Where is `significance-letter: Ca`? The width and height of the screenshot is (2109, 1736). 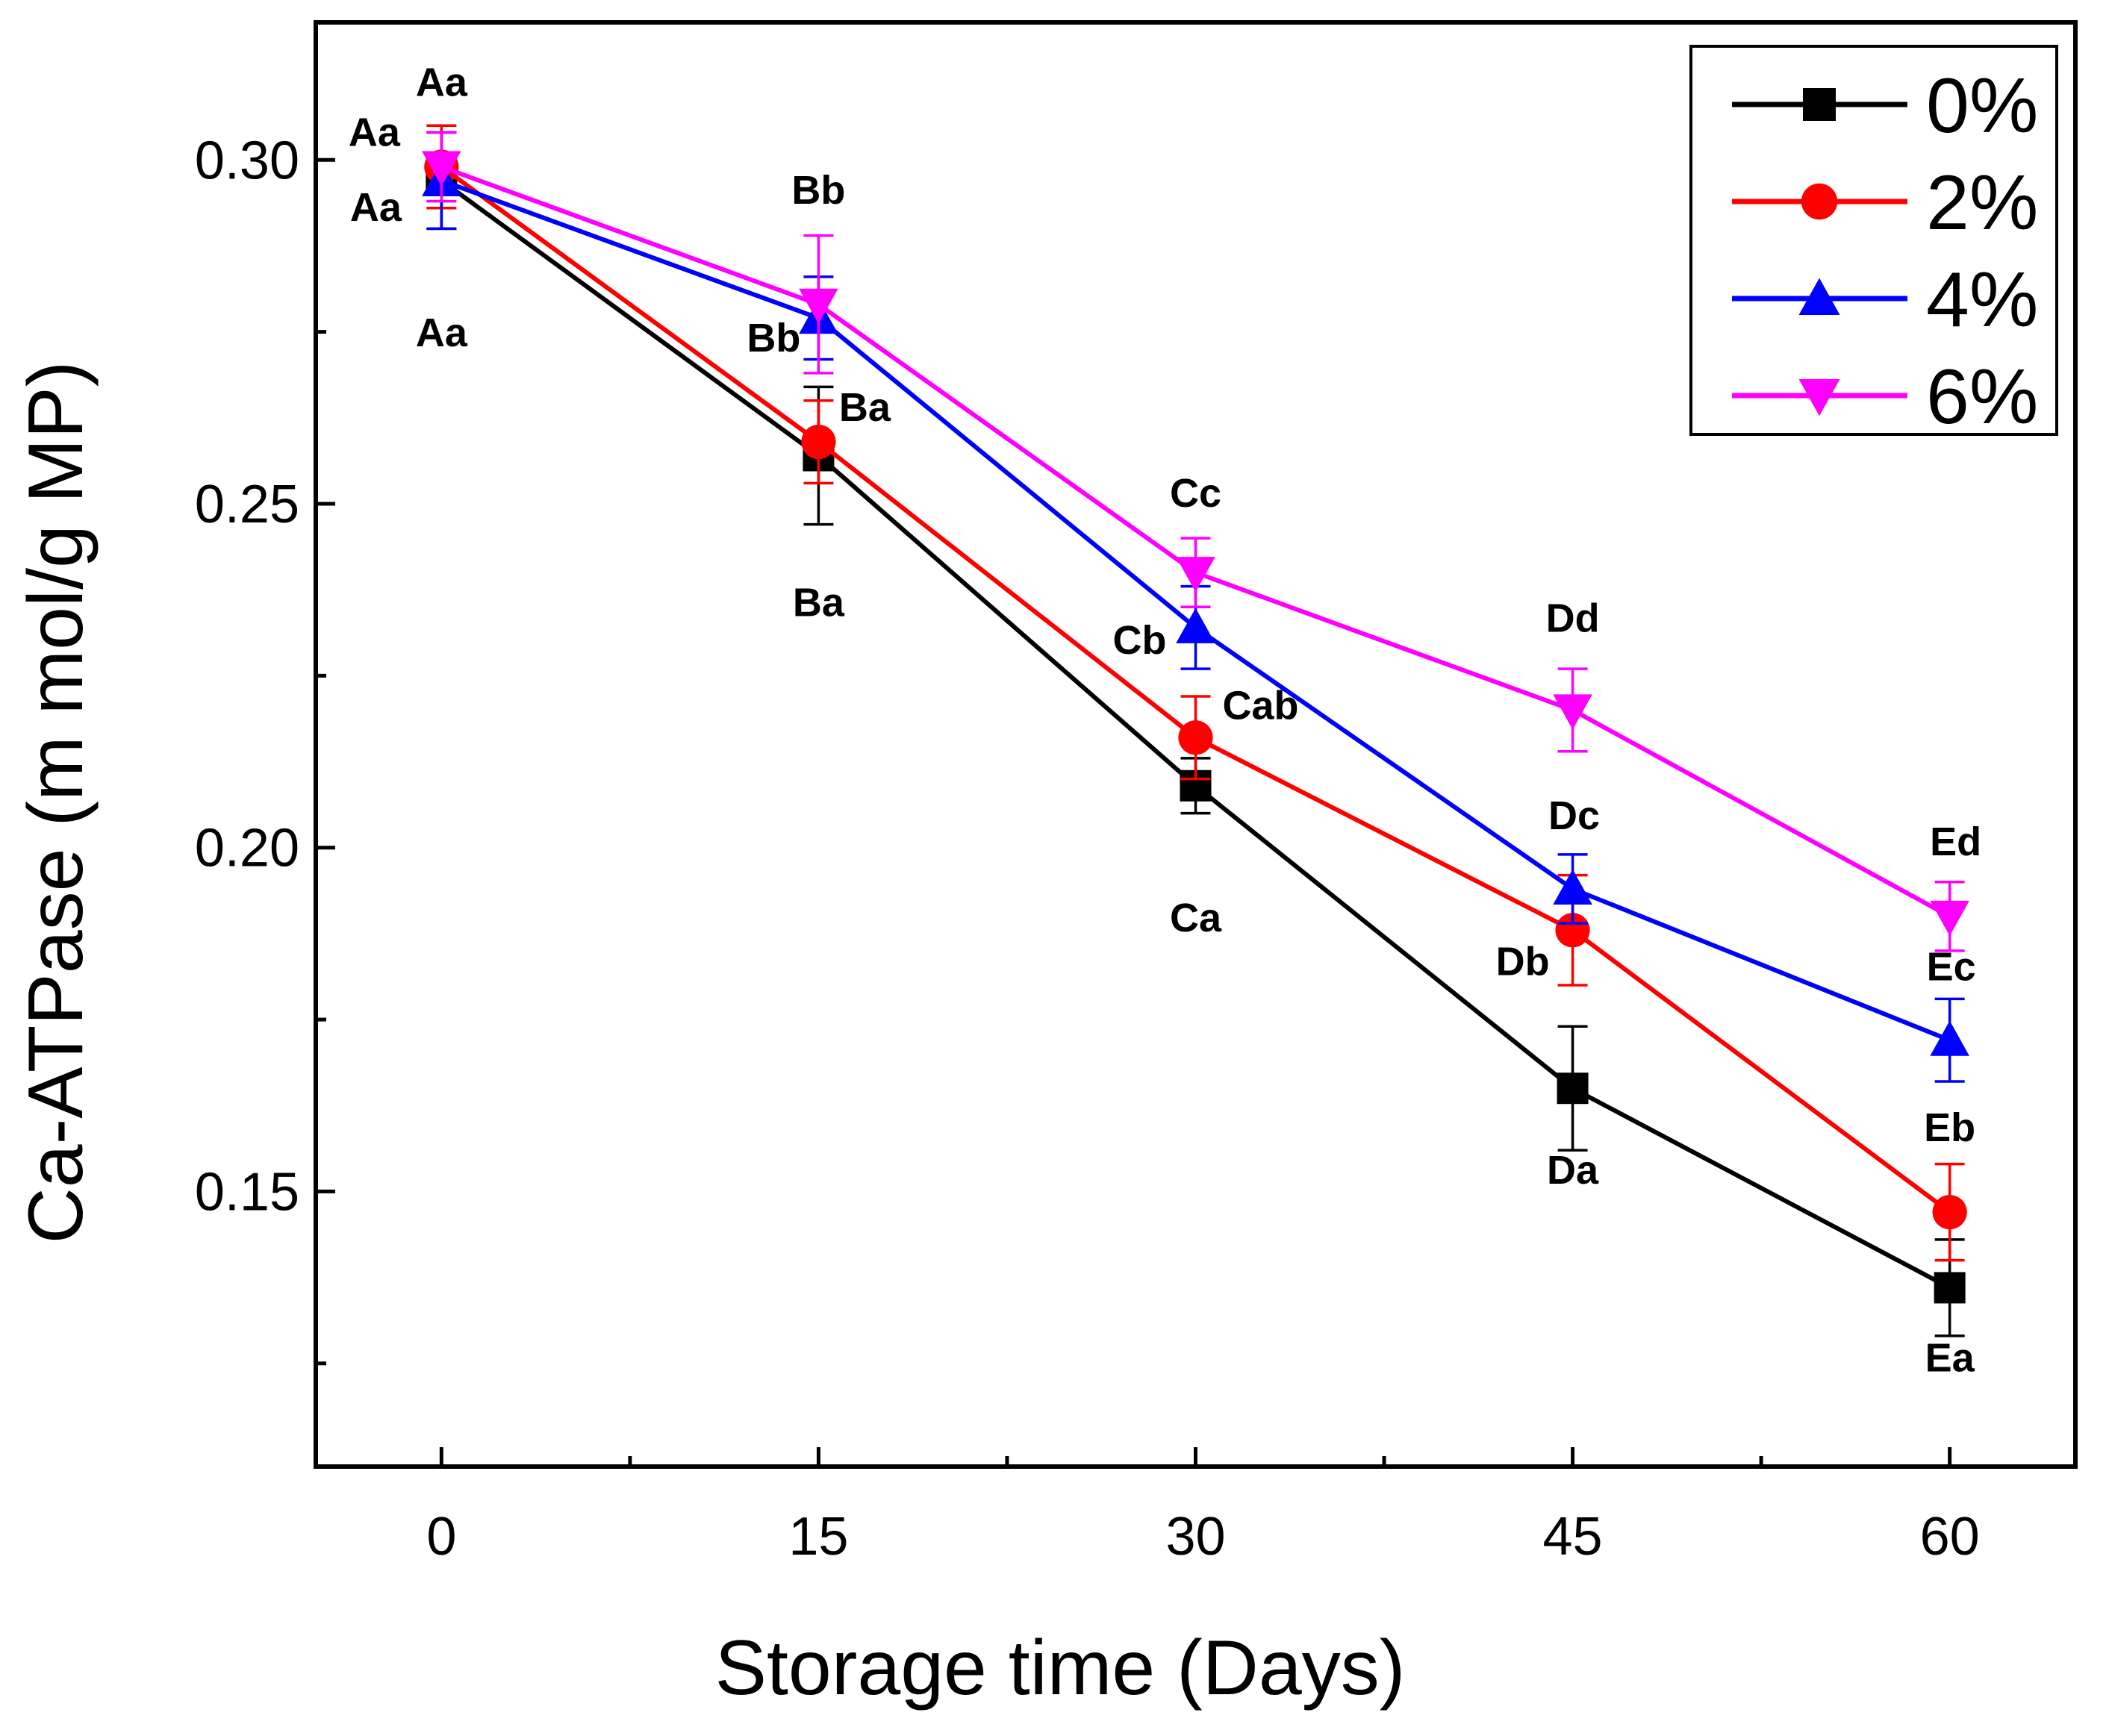
significance-letter: Ca is located at coordinates (1196, 918).